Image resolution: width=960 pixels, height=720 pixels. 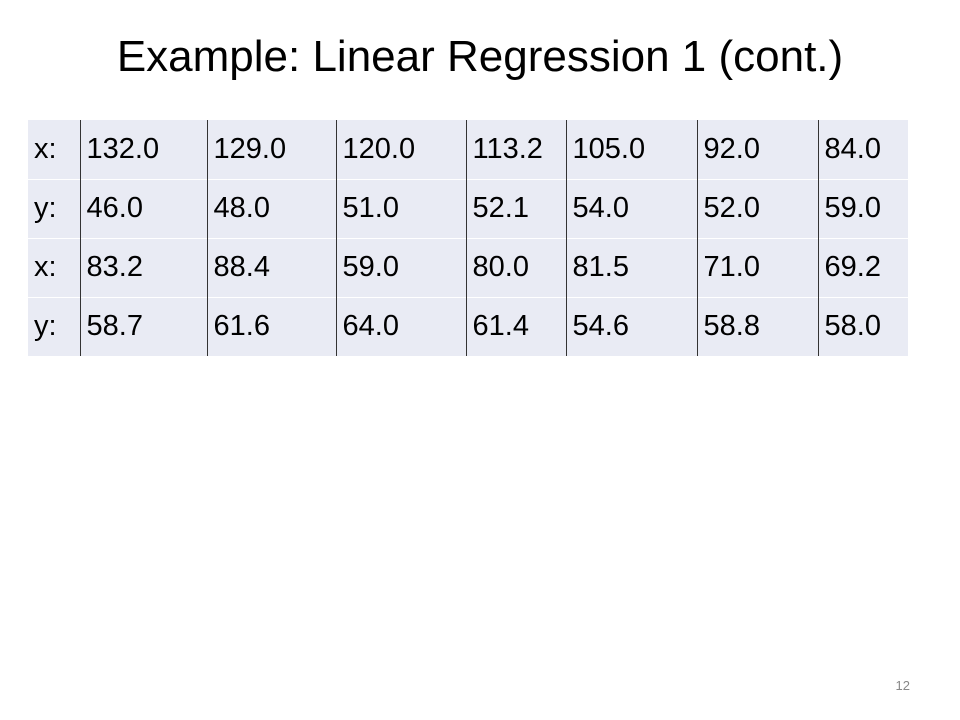 What do you see at coordinates (515, 326) in the screenshot?
I see `table-cell: 61.4` at bounding box center [515, 326].